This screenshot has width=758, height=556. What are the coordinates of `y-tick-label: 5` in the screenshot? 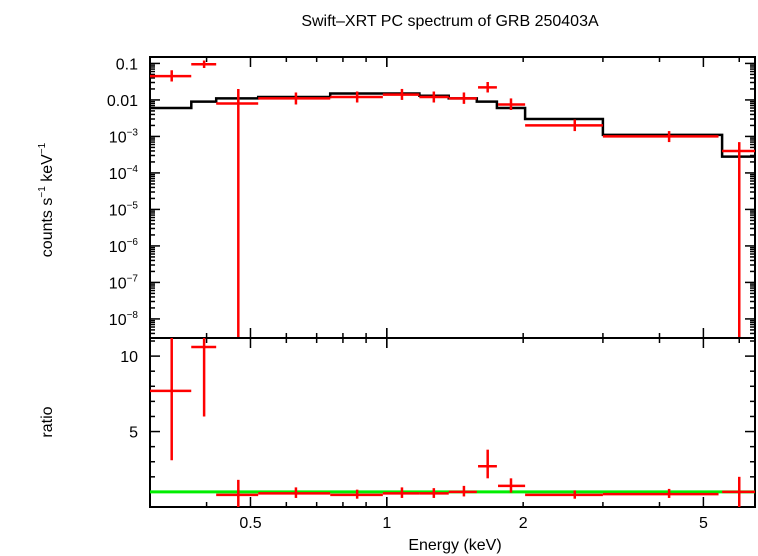 It's located at (133, 433).